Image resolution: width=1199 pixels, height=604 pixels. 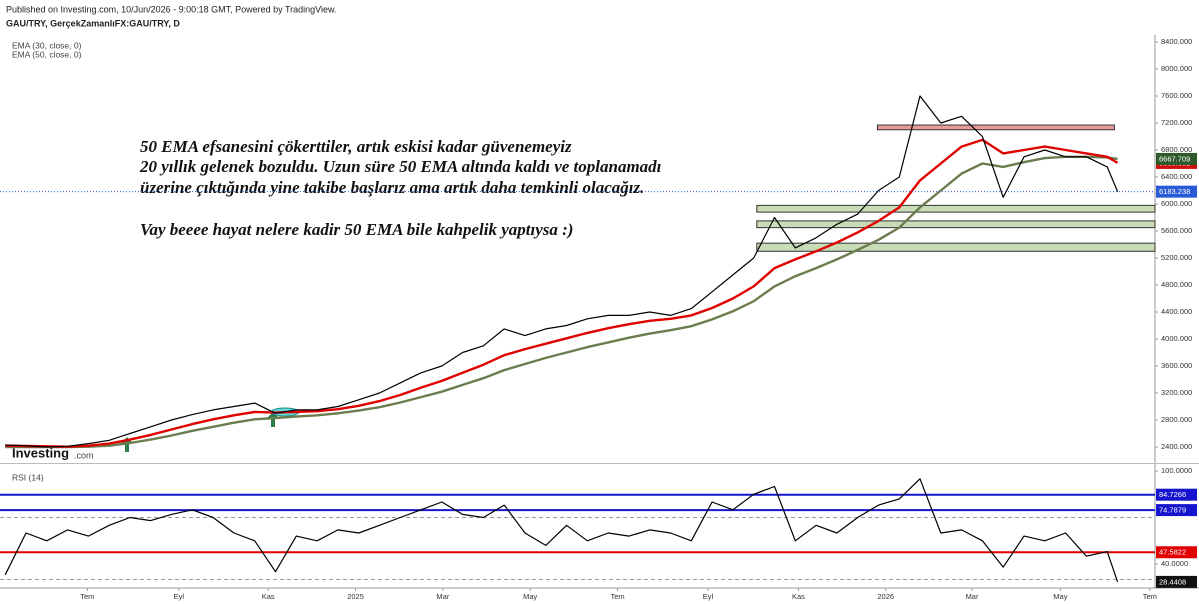 What do you see at coordinates (1176, 284) in the screenshot?
I see `y-tick-label: 4800.000` at bounding box center [1176, 284].